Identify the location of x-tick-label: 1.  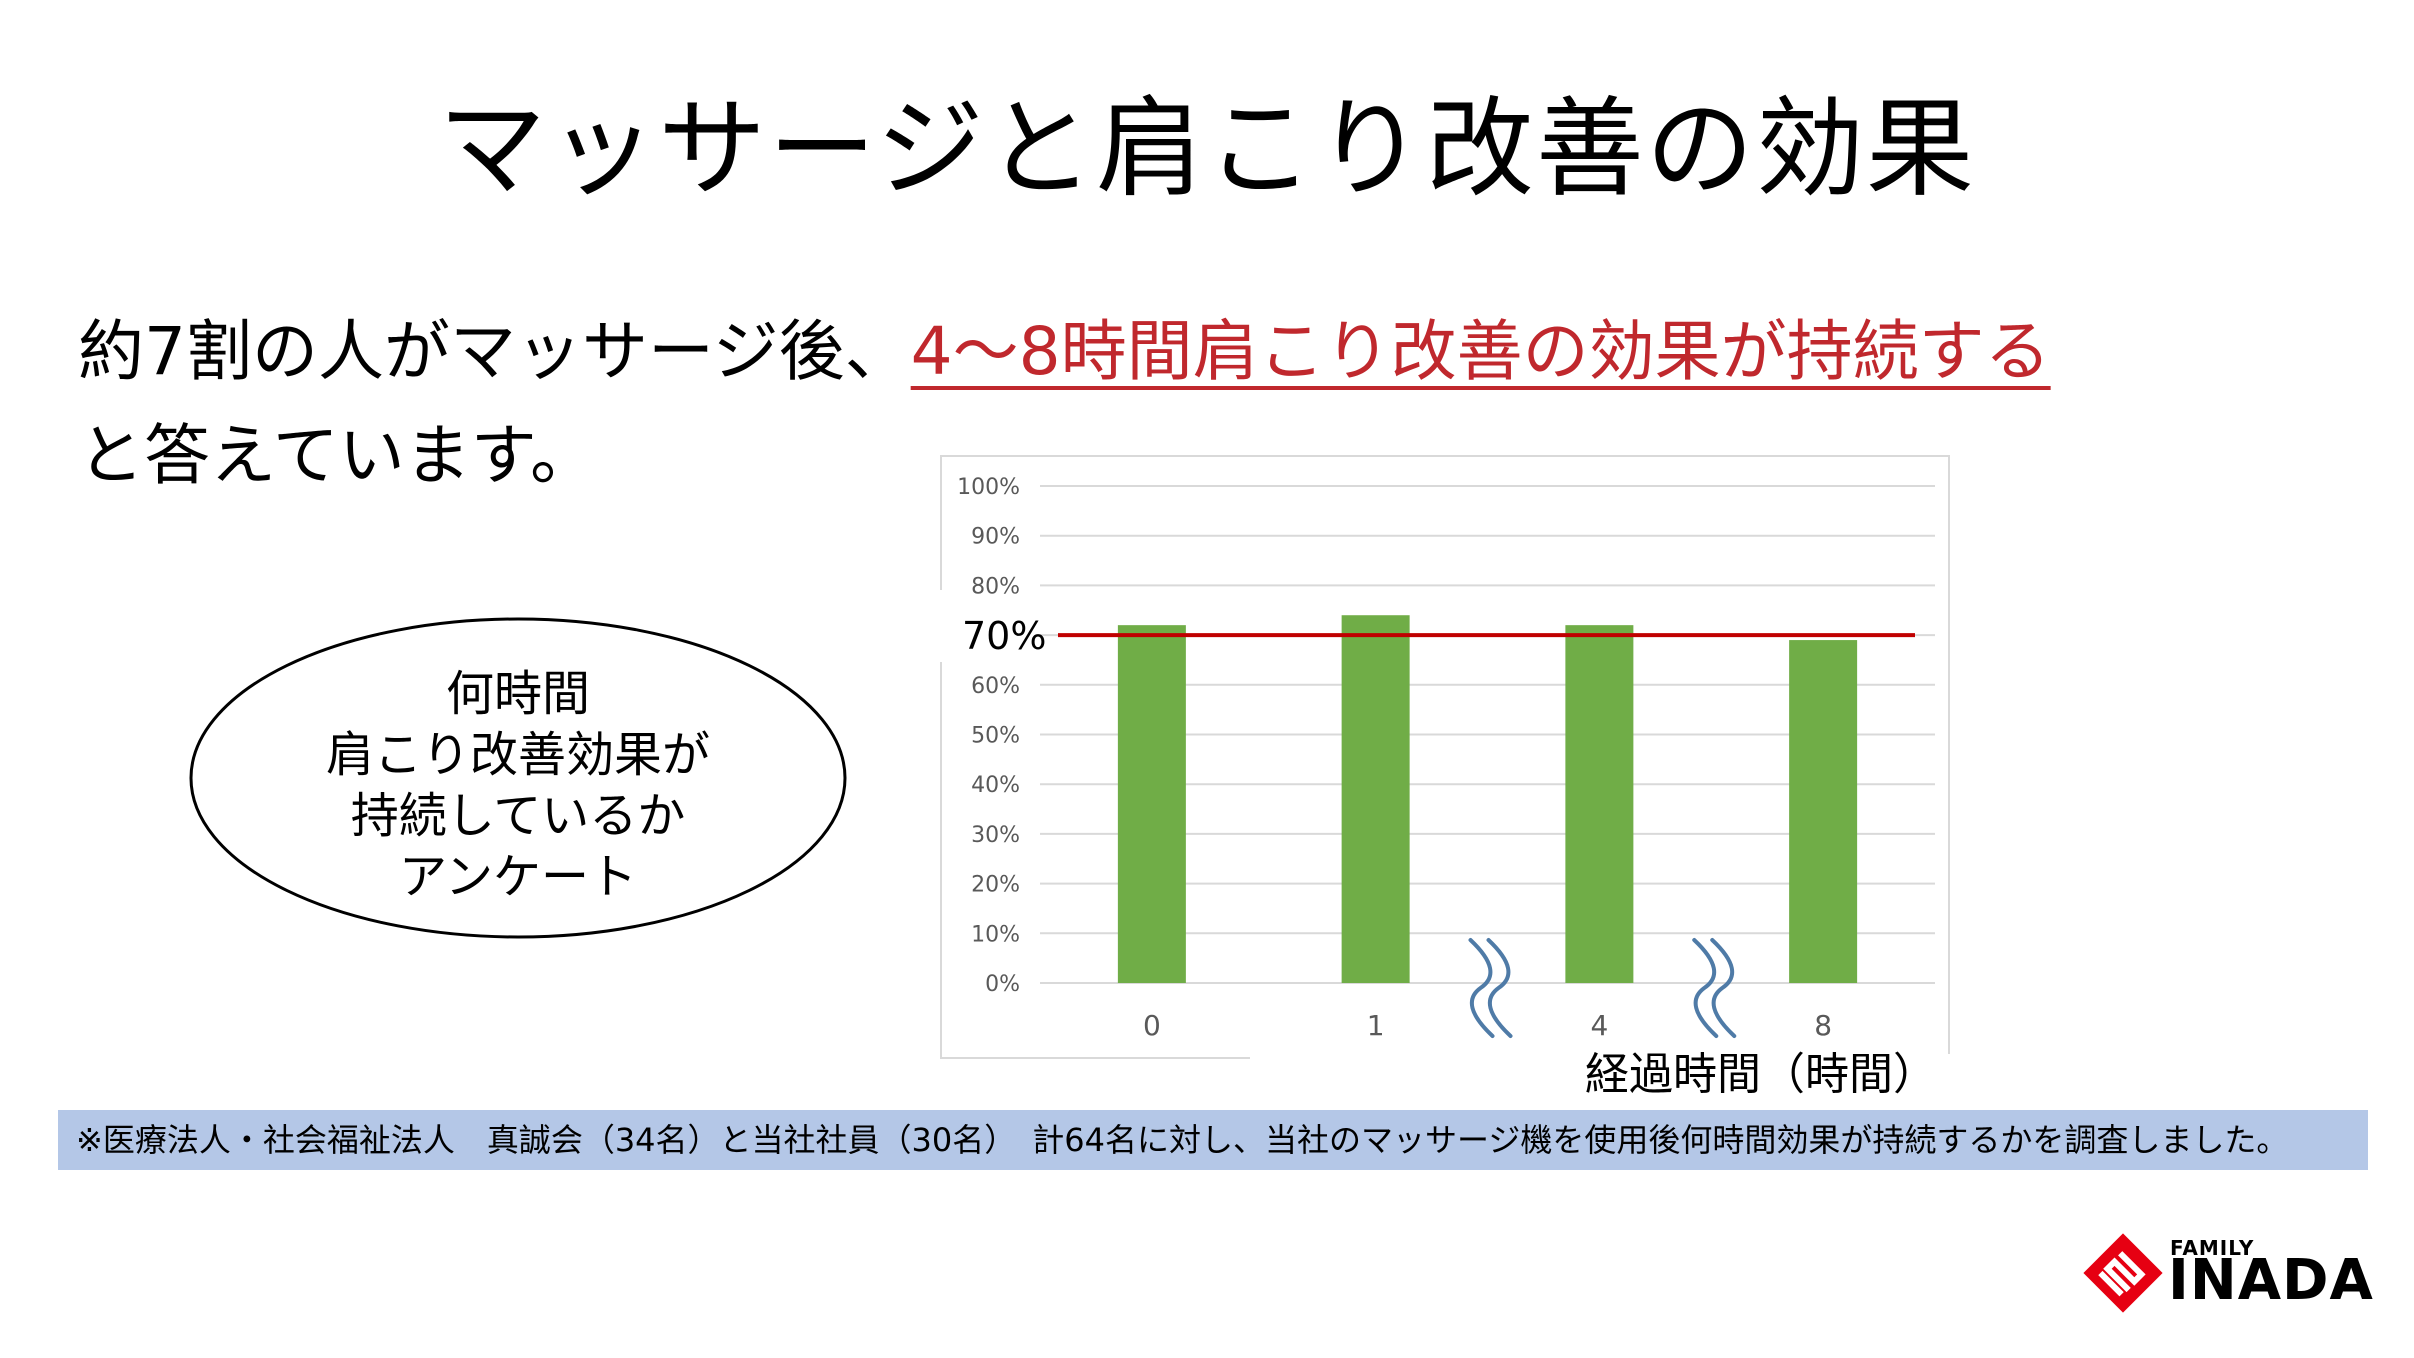
(1376, 1025).